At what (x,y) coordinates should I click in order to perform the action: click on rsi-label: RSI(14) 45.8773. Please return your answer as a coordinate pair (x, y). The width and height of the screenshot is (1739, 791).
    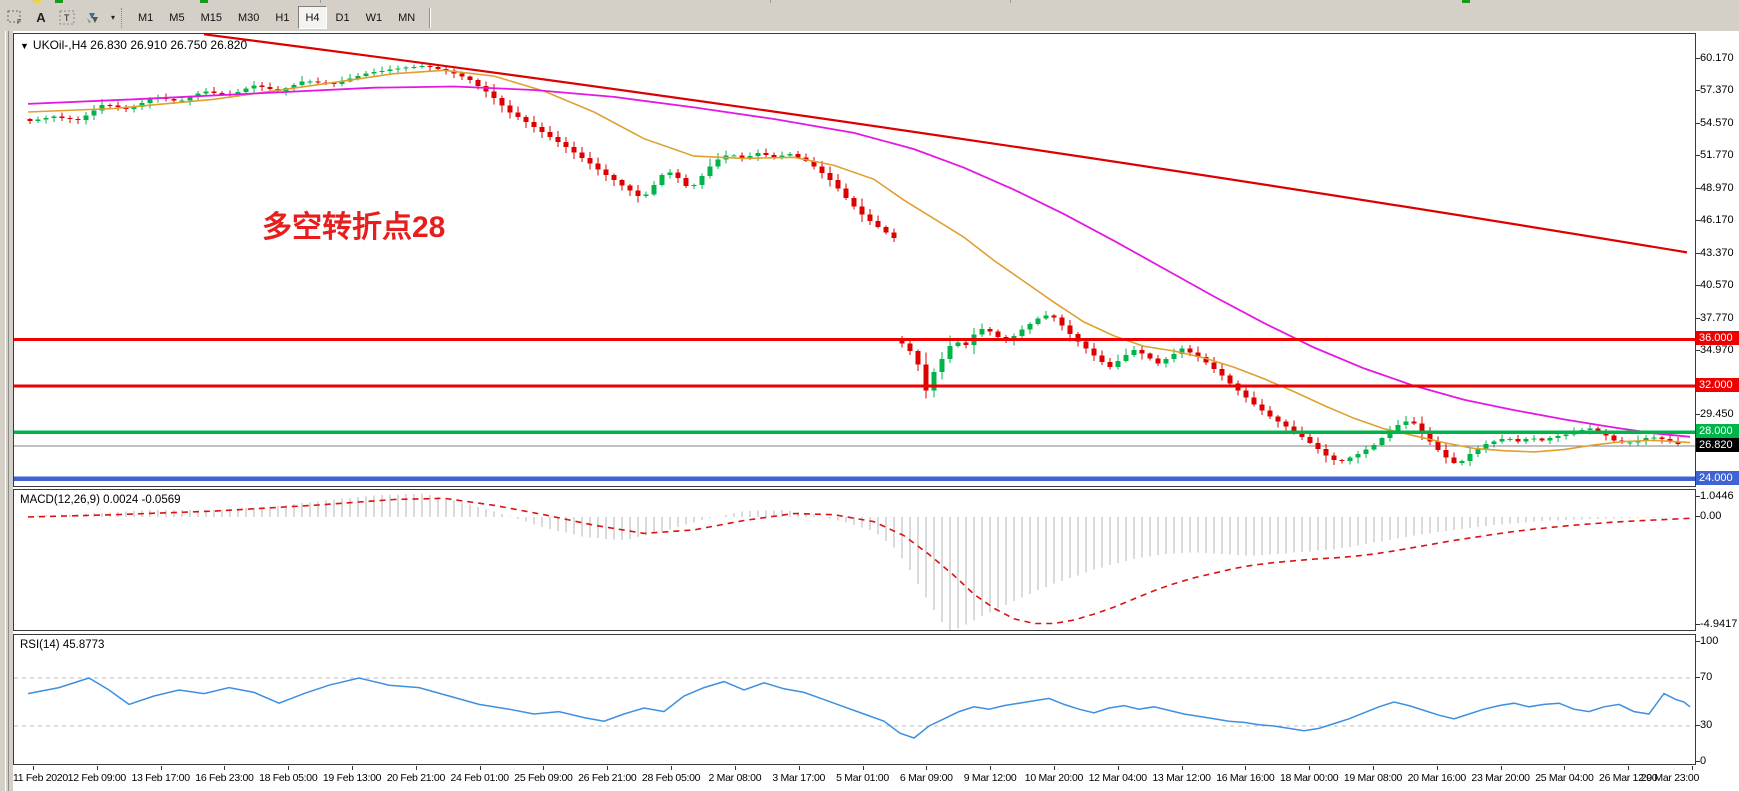
    Looking at the image, I should click on (62, 645).